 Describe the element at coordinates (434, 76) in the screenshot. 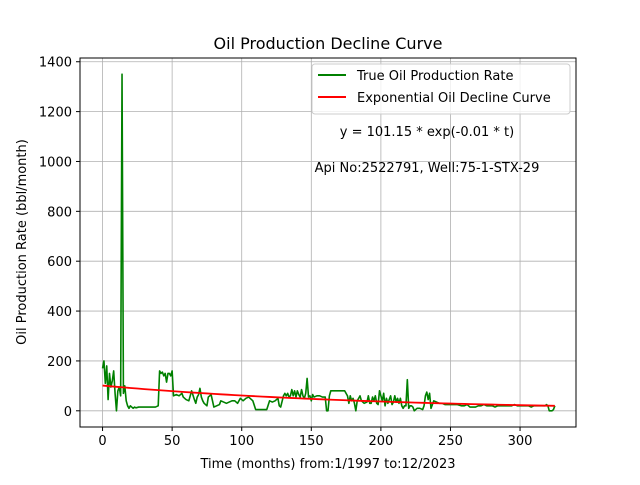

I see `legend-label-true-rate: True Oil Production Rate` at that location.